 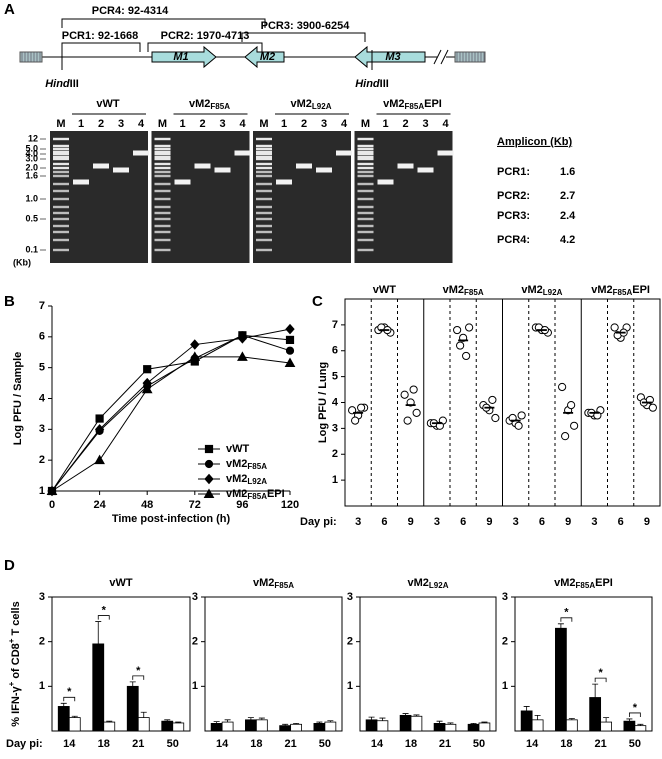 I want to click on chart-title: vM2L92A, so click(x=428, y=583).